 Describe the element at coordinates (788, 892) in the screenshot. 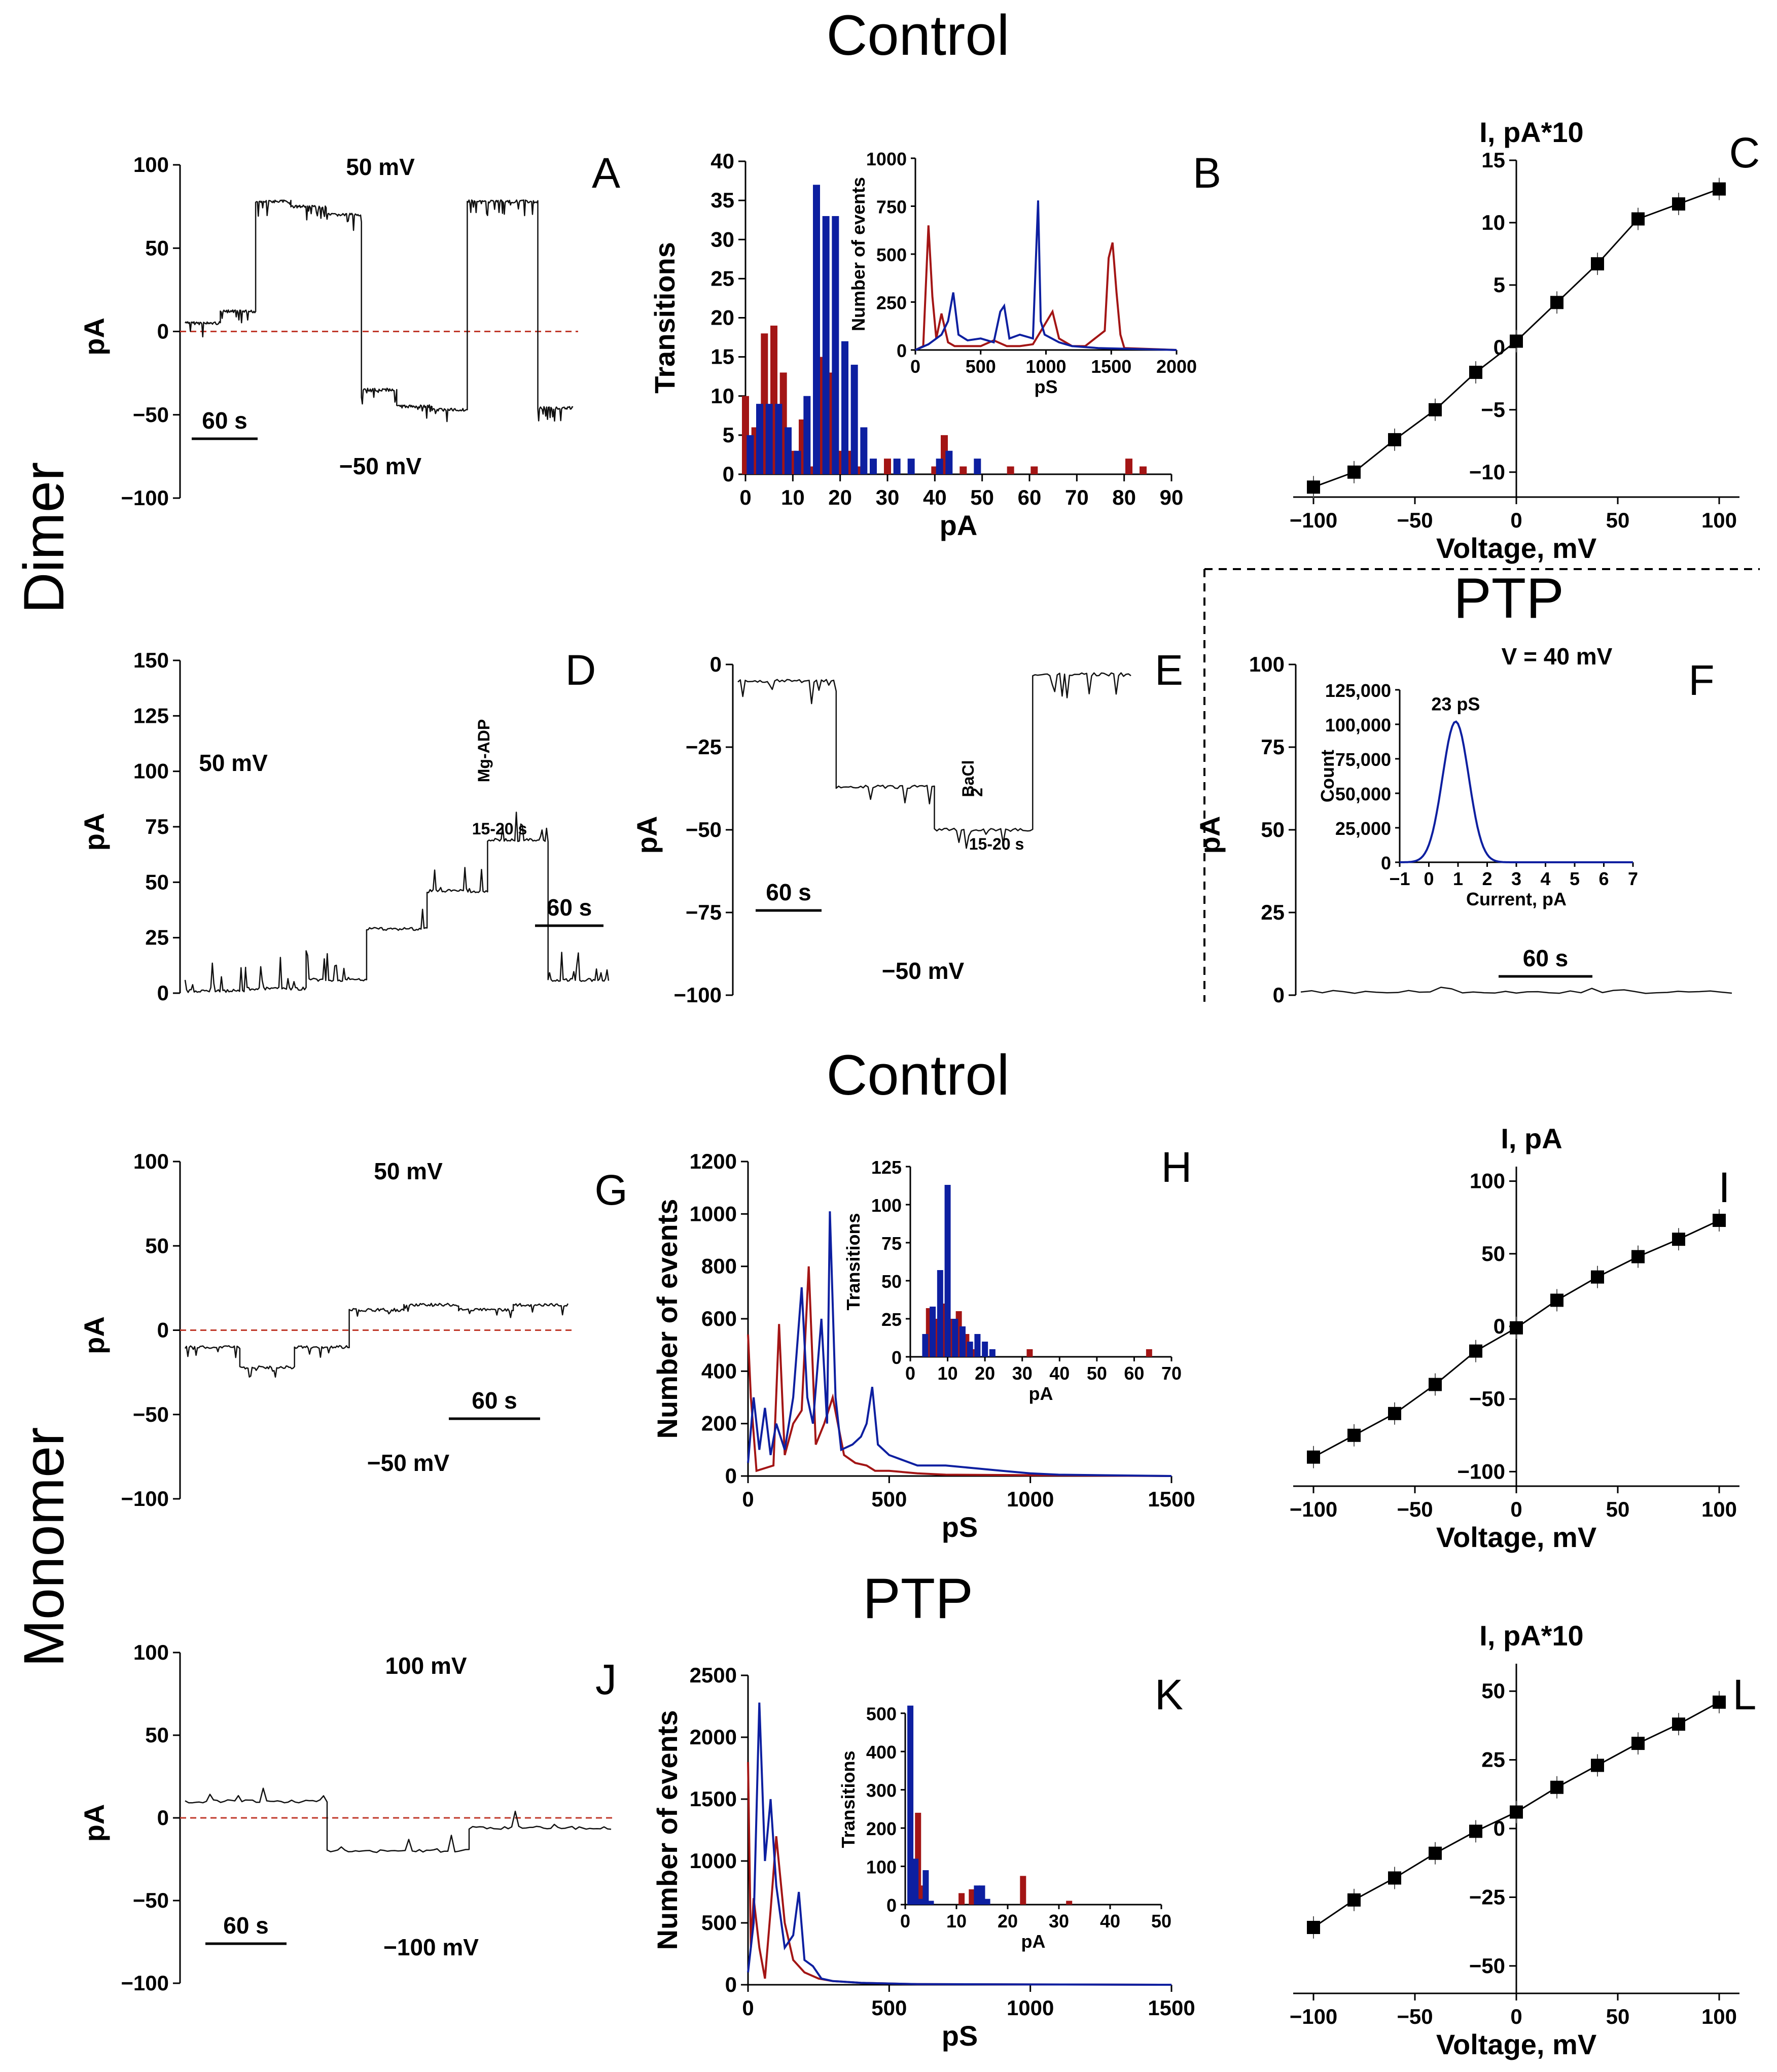

I see `scale-bar-label-E: 60 s` at that location.